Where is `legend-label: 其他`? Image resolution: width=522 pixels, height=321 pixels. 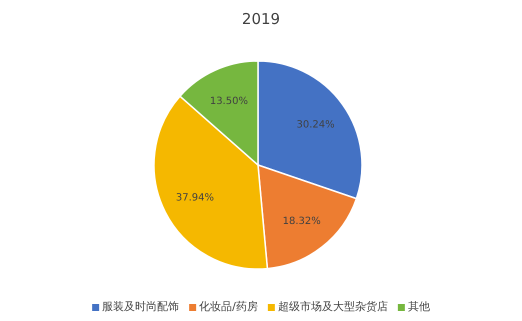
legend-label: 其他 is located at coordinates (419, 306).